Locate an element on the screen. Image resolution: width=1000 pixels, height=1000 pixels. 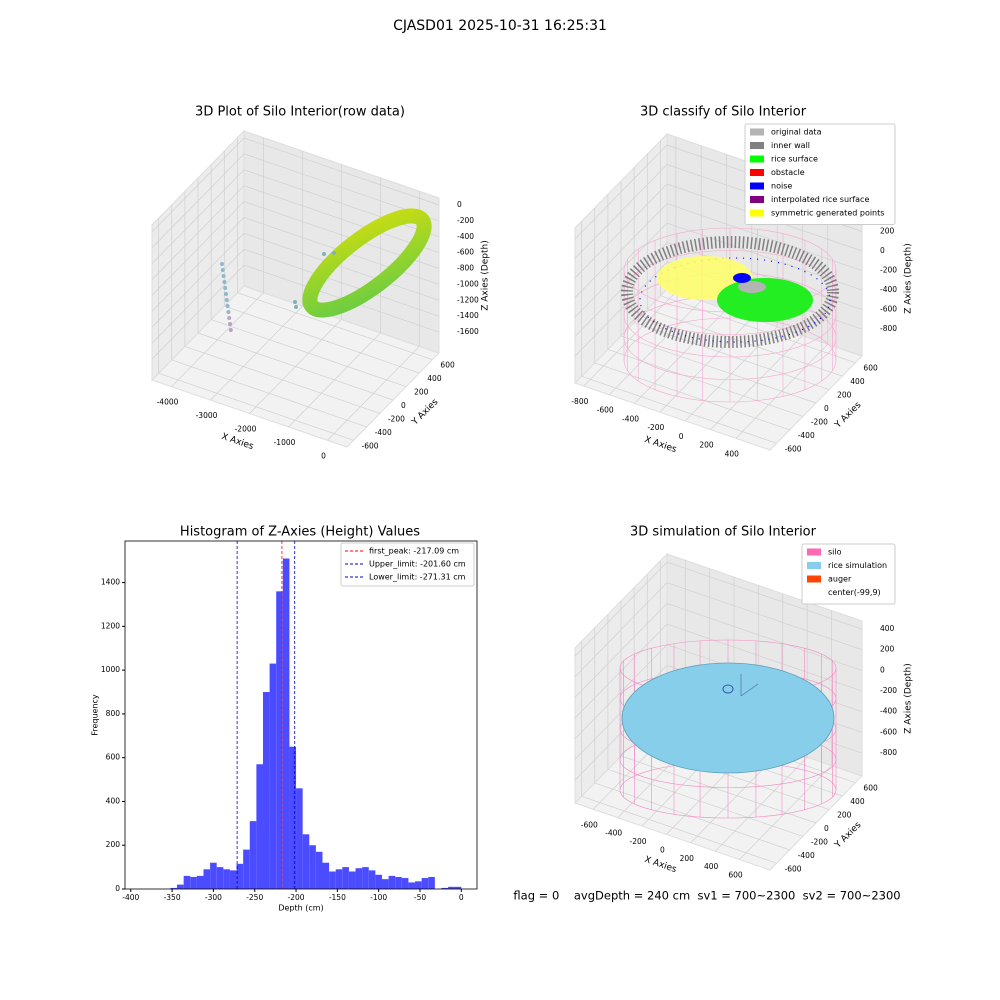
z-tick-label: -200 is located at coordinates (888, 690).